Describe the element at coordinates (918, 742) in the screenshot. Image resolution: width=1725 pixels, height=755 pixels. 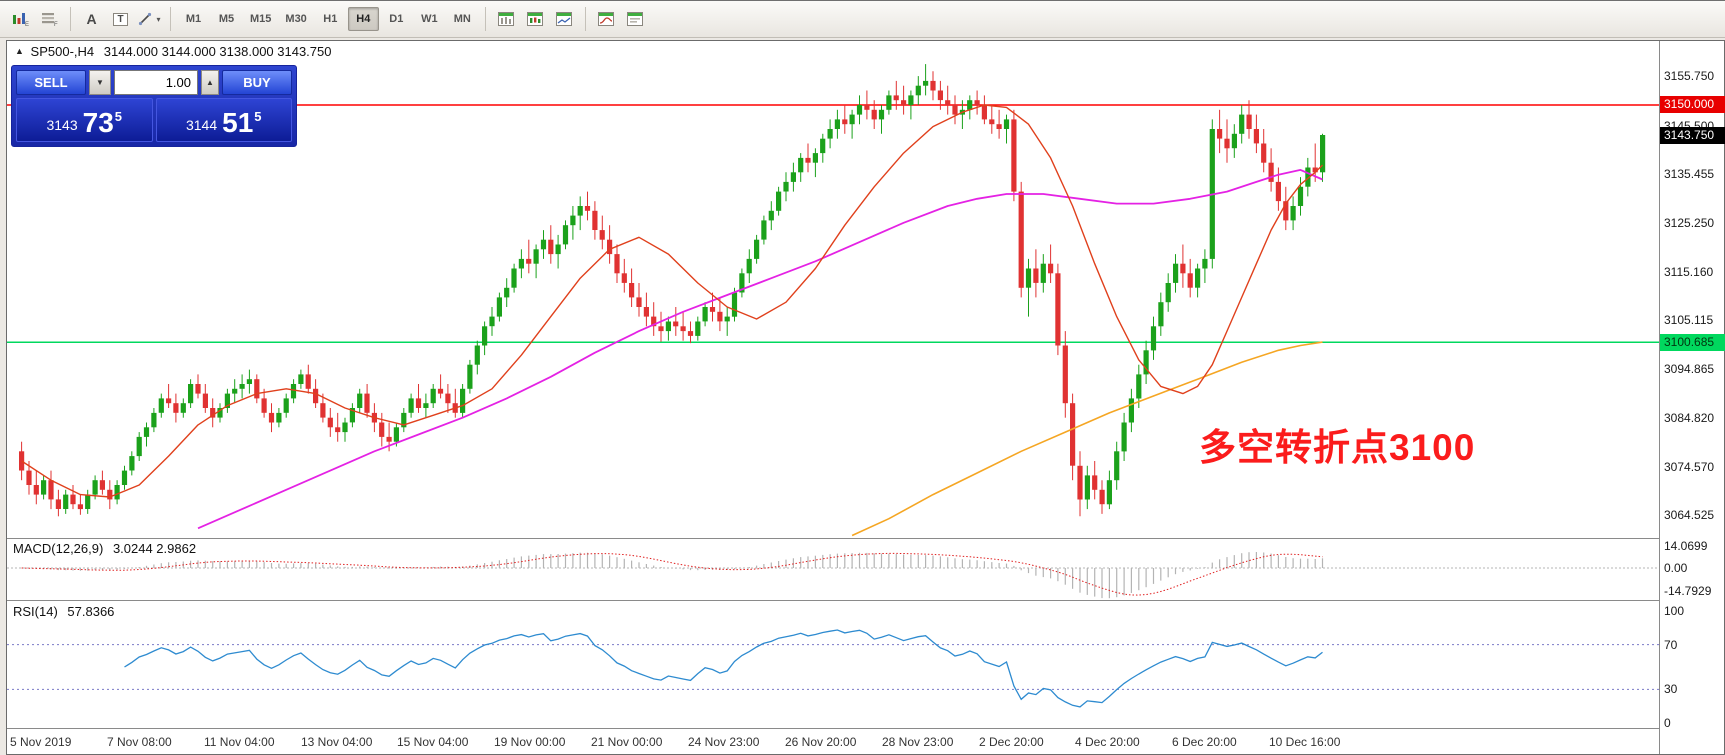
I see `time-axis-label: 28 Nov 23:00` at that location.